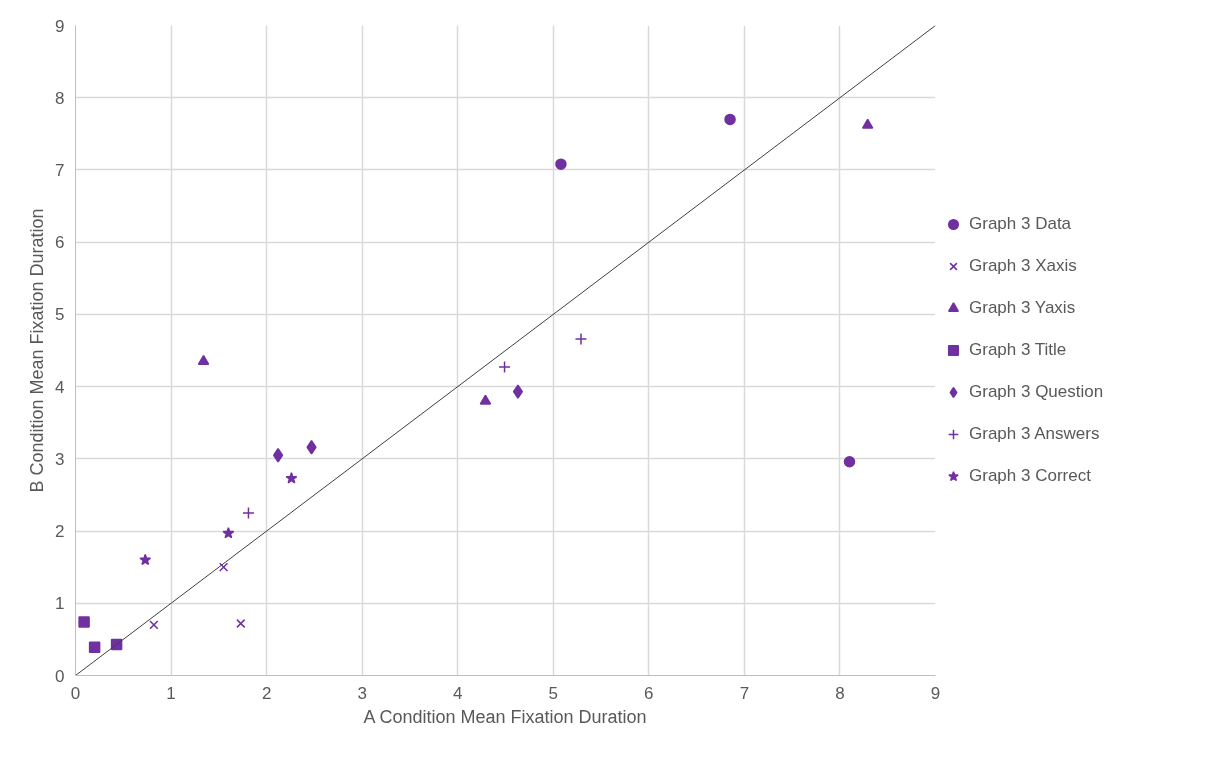  I want to click on y-tick-label: 4, so click(60, 387).